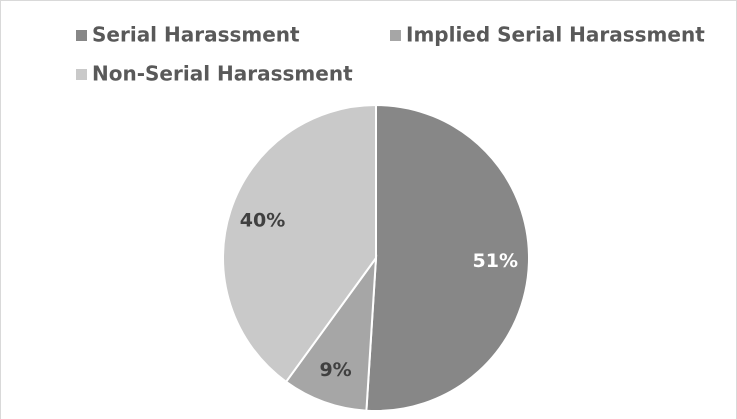  I want to click on data-label: 9%, so click(335, 370).